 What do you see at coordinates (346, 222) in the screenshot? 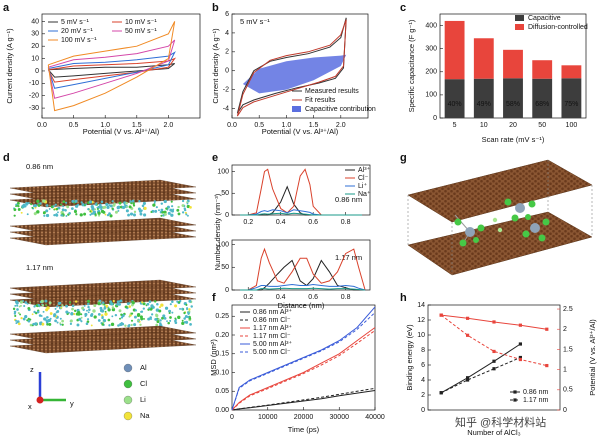
I see `x-tick-label: 0.8` at bounding box center [346, 222].